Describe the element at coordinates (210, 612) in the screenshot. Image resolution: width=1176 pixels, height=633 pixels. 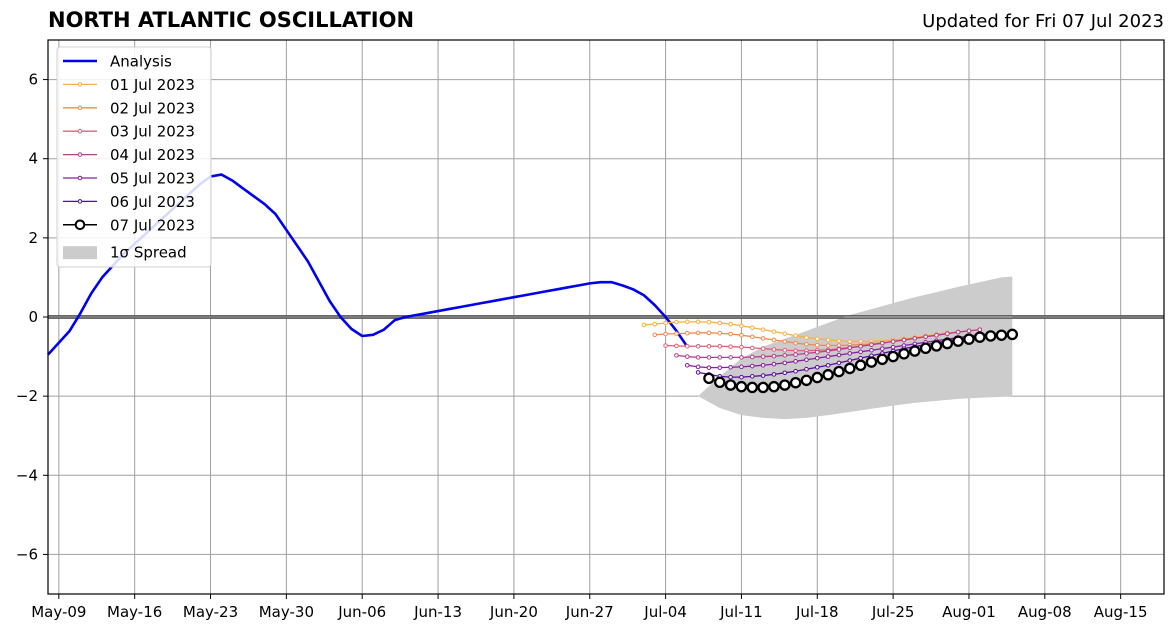
I see `x-tick-label: May-23` at that location.